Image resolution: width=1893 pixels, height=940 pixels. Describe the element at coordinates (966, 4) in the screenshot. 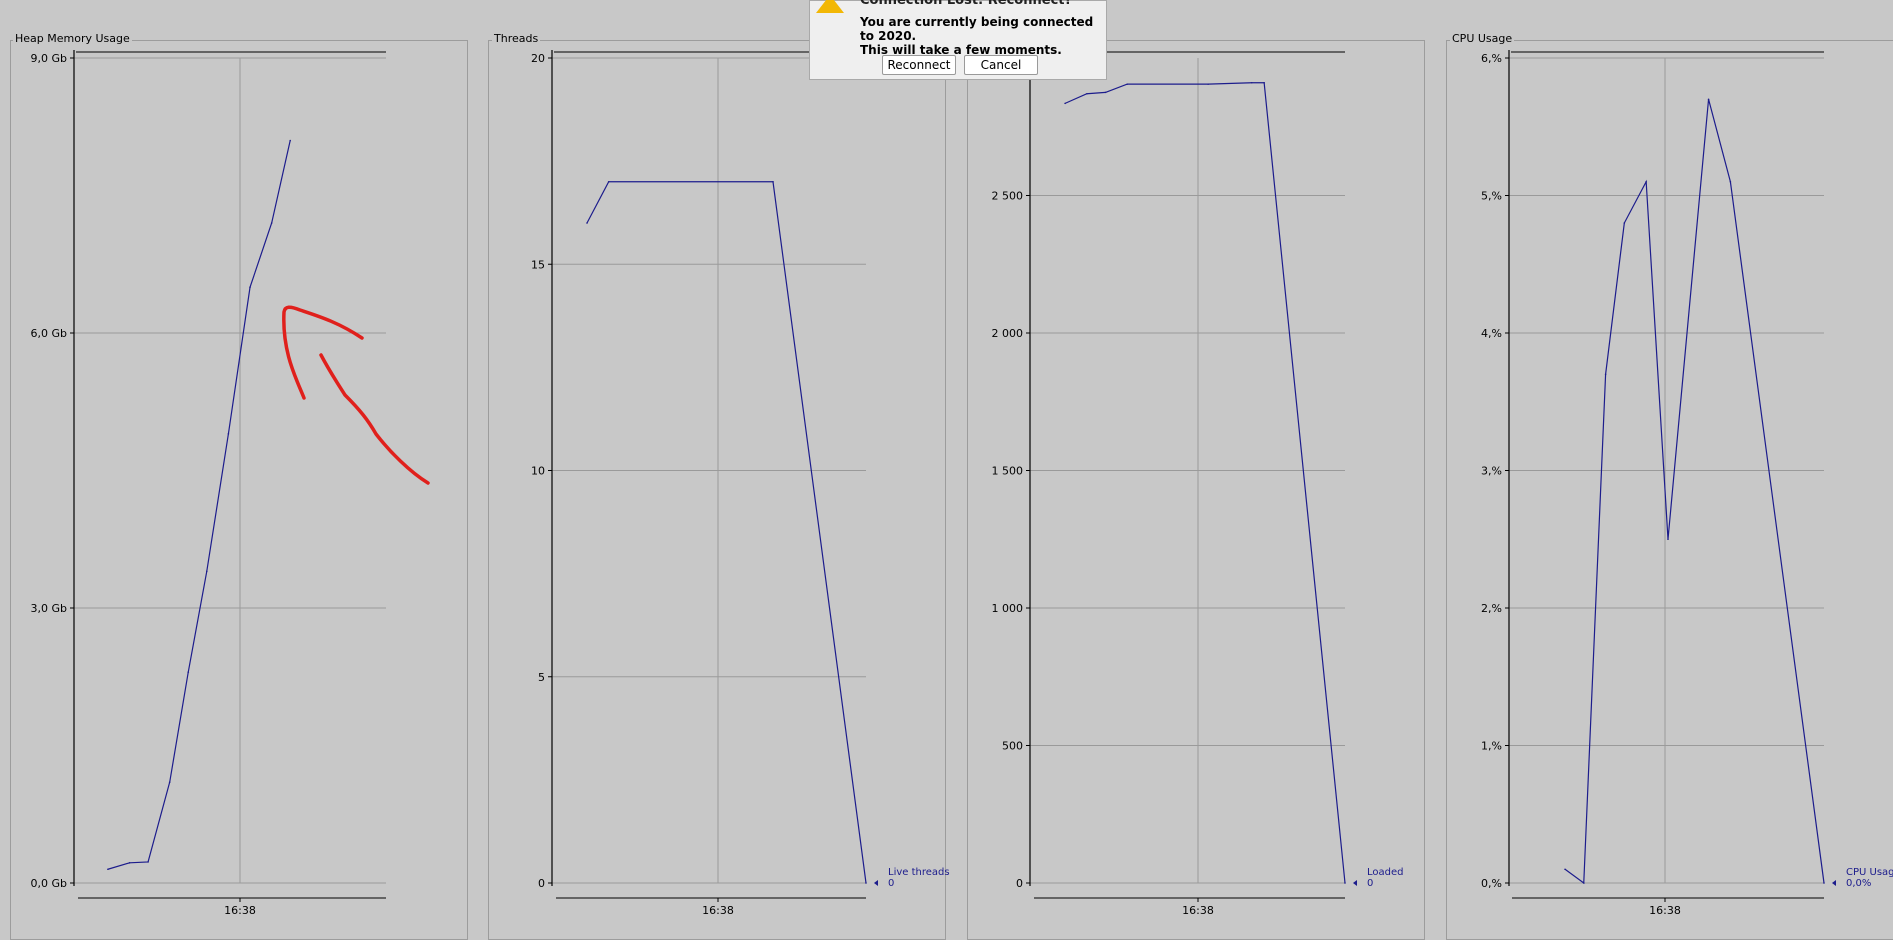

I see `dialog-title: Connection Lost: Reconnect?` at that location.